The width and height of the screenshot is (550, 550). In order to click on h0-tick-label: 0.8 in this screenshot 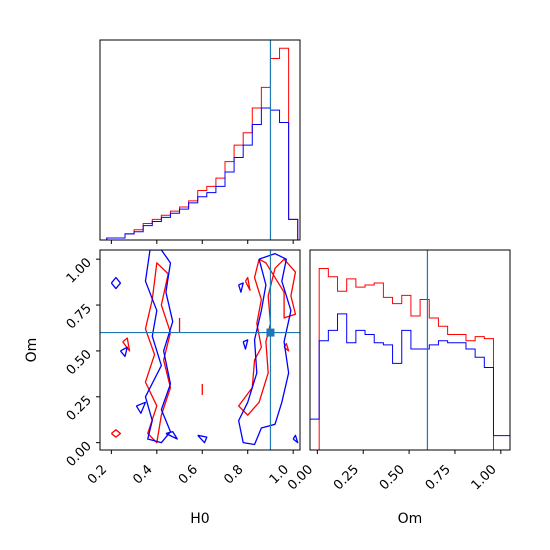, I will do `click(233, 474)`.